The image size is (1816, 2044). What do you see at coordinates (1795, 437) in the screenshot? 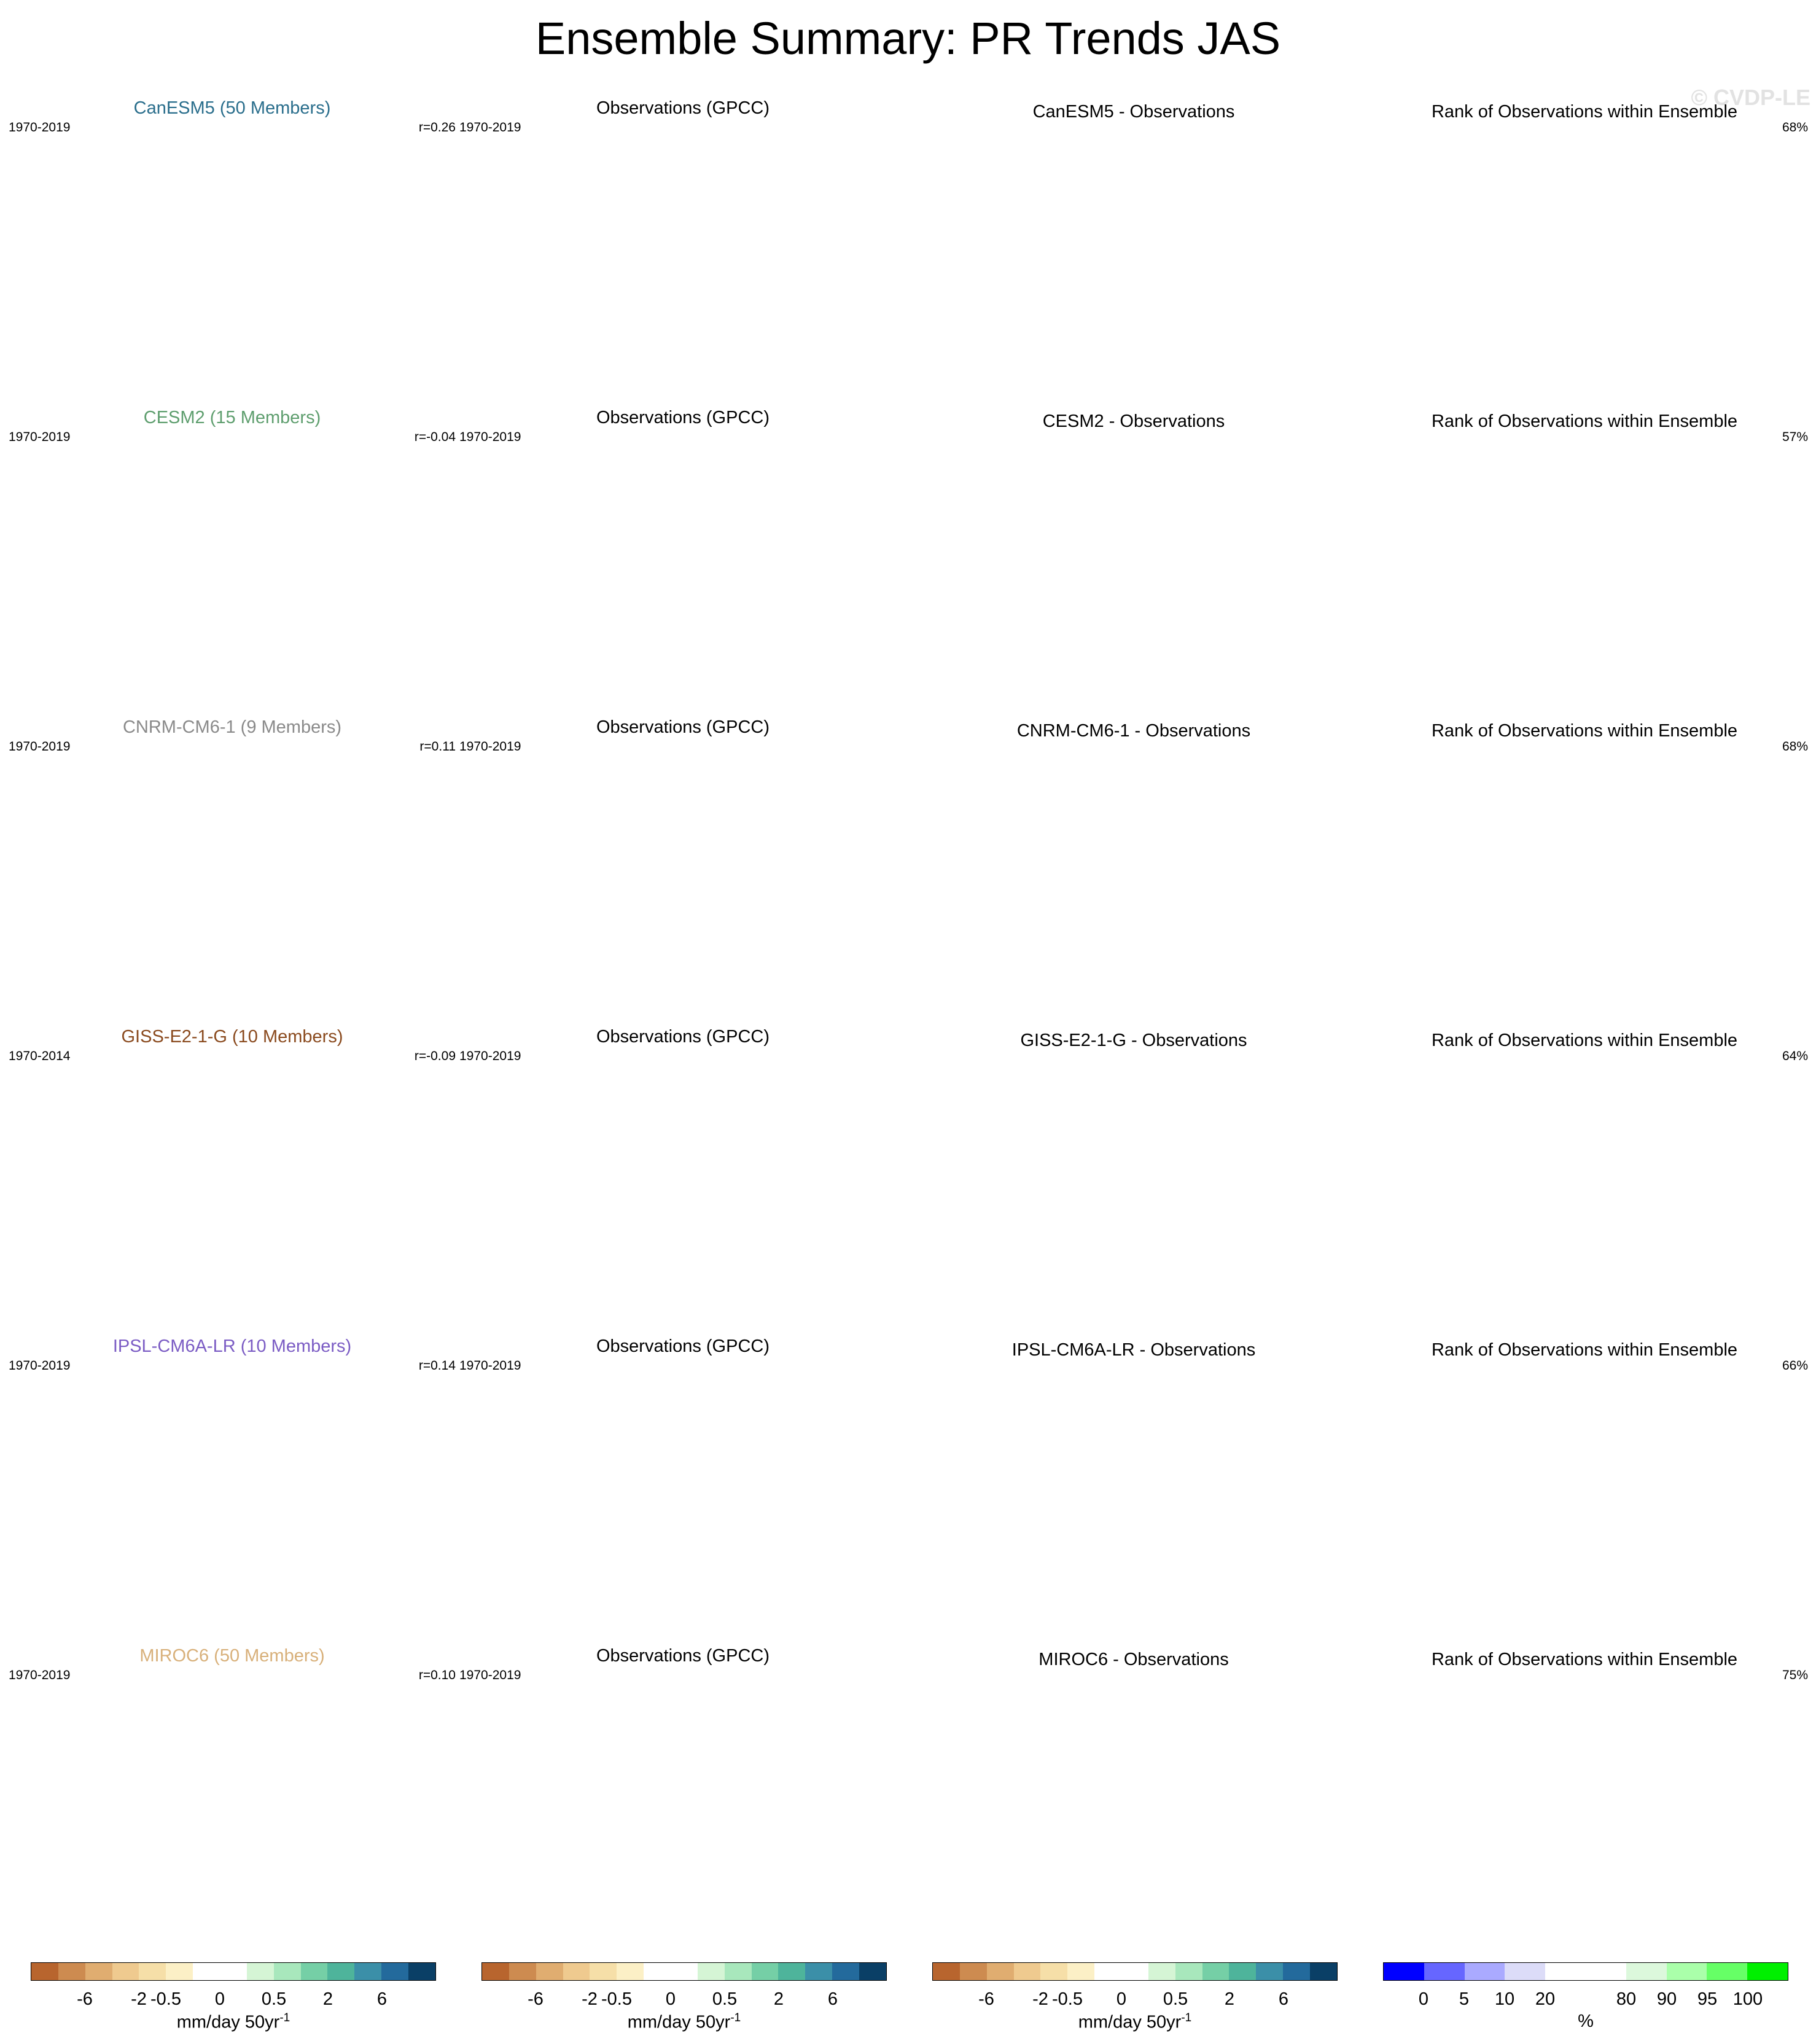
I see `rank-percent: 57%` at bounding box center [1795, 437].